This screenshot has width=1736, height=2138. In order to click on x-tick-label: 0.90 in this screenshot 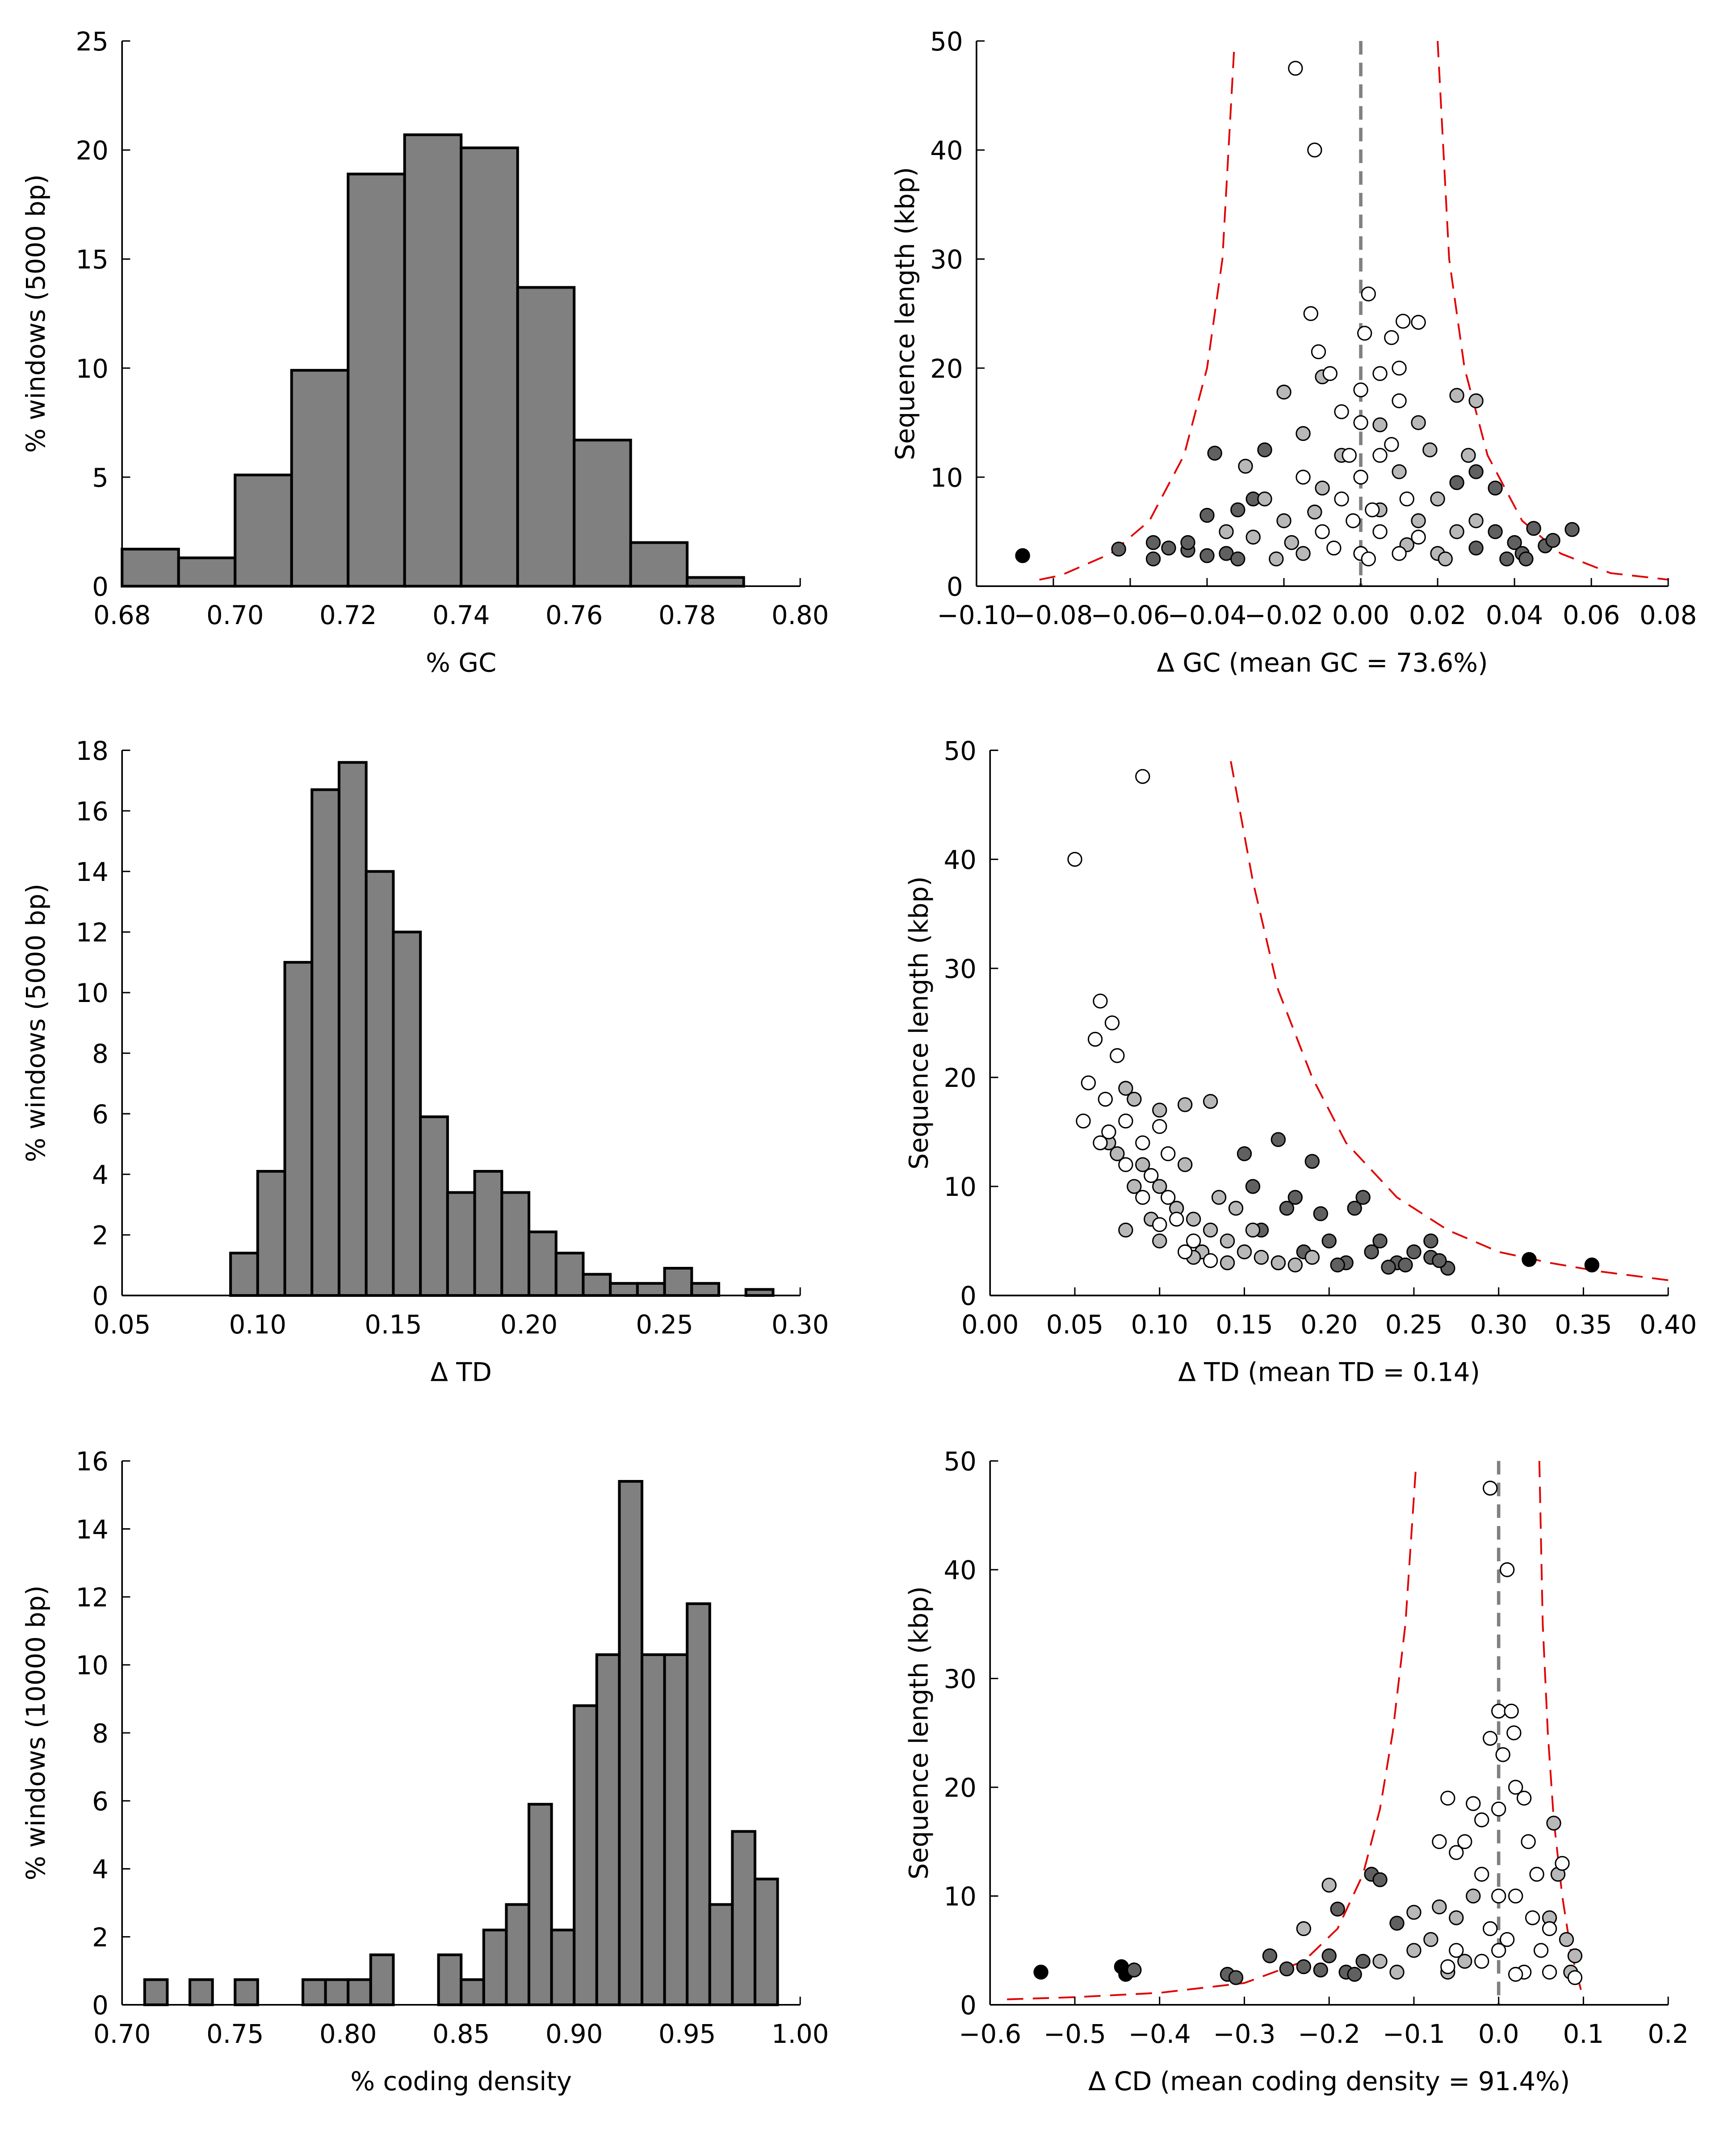, I will do `click(574, 2034)`.